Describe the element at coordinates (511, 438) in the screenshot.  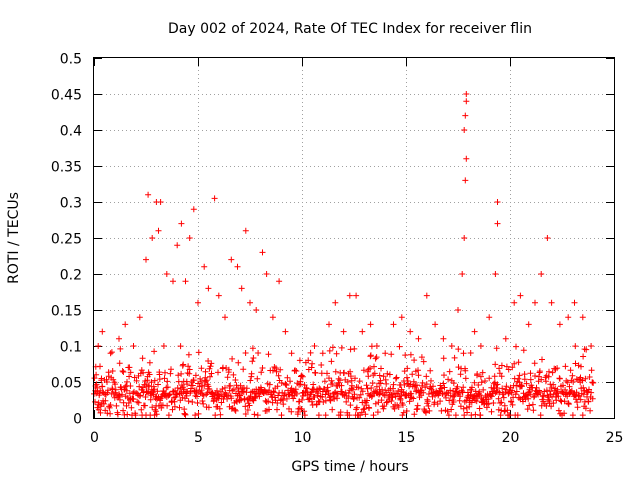
I see `x-tick-label: 20` at that location.